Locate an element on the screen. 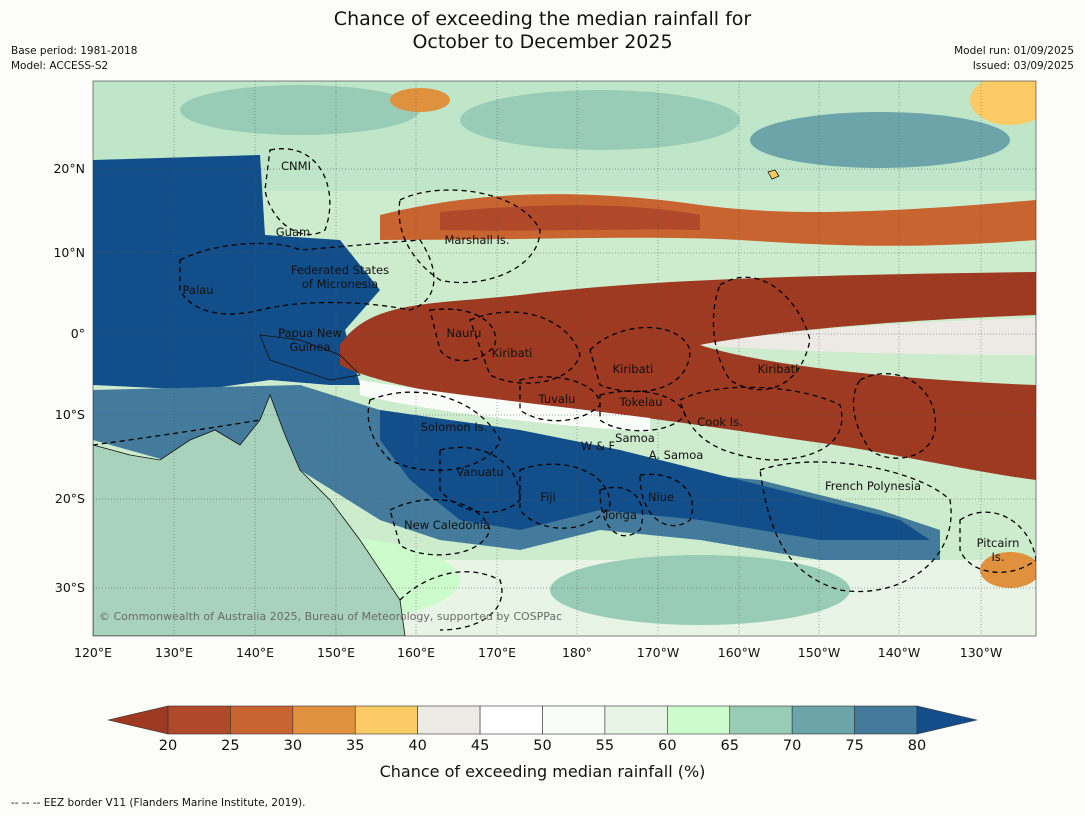 Image resolution: width=1085 pixels, height=816 pixels. longitude-label: 150°E is located at coordinates (336, 652).